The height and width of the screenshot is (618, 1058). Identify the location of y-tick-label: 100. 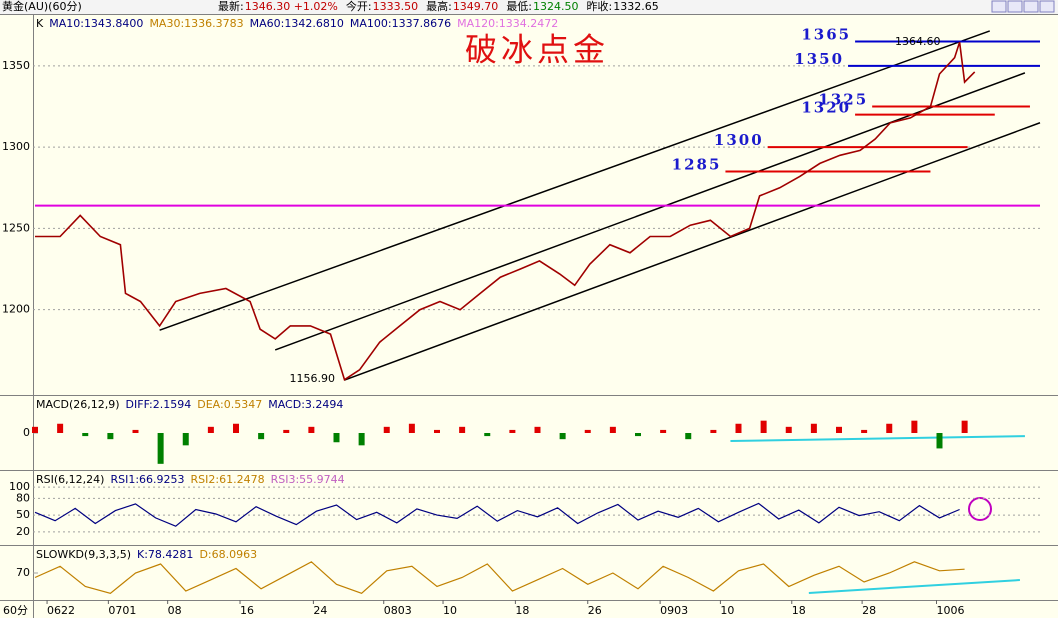
(19, 486).